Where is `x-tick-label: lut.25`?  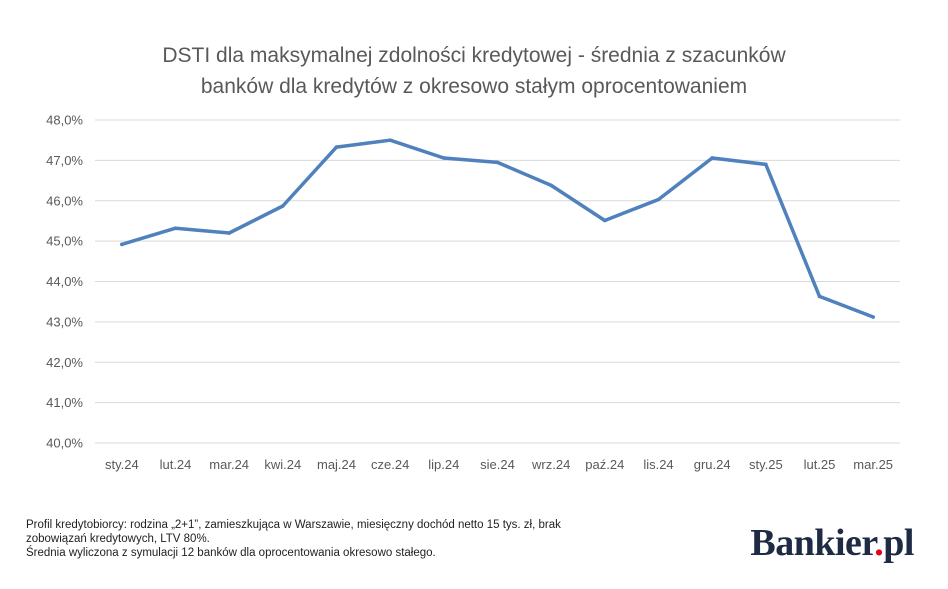 x-tick-label: lut.25 is located at coordinates (820, 464).